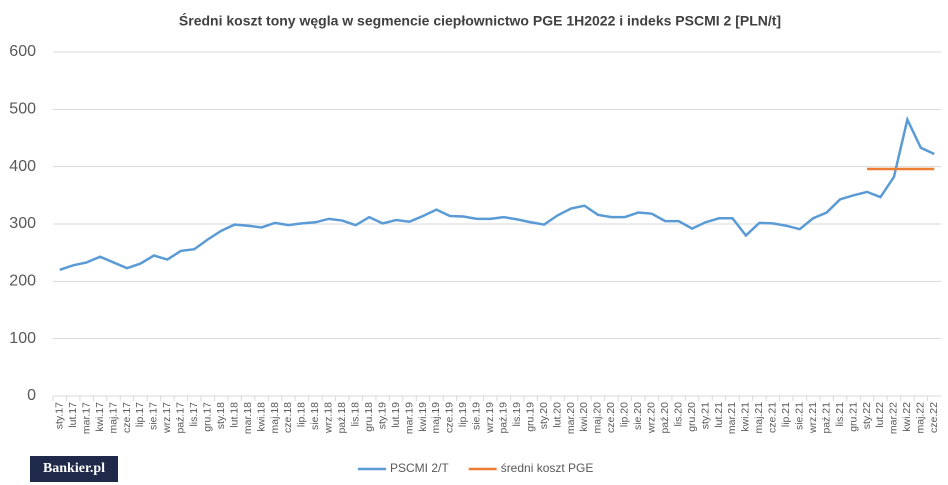 This screenshot has height=485, width=948. I want to click on x-tick-label: mar.21, so click(732, 418).